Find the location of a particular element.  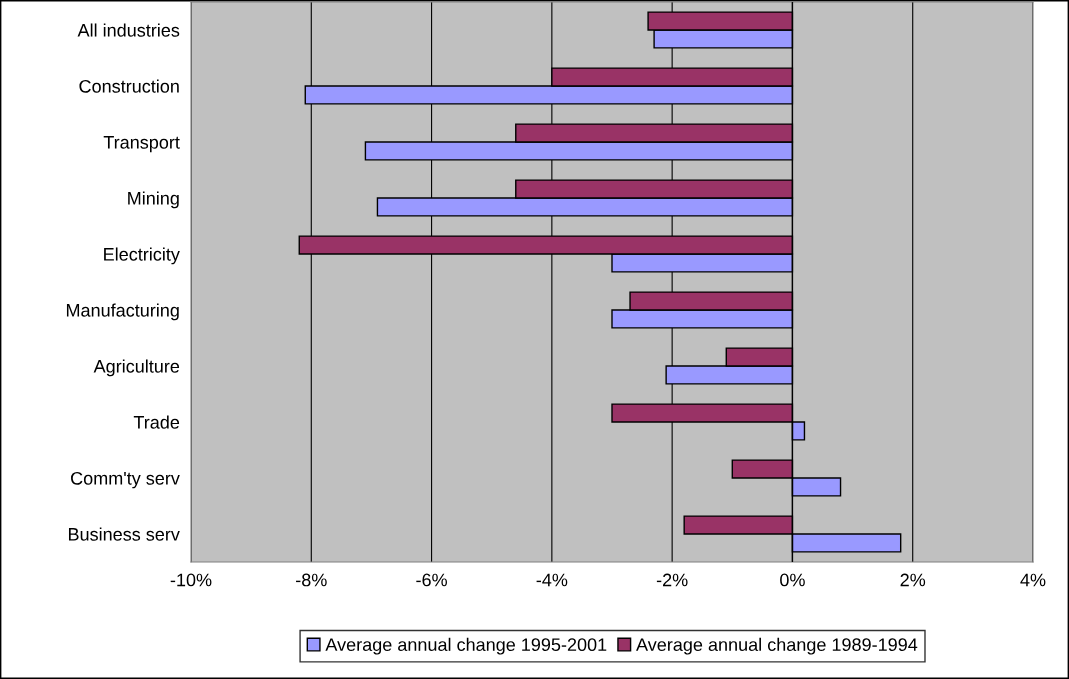

x-tick-label: 2% is located at coordinates (913, 580).